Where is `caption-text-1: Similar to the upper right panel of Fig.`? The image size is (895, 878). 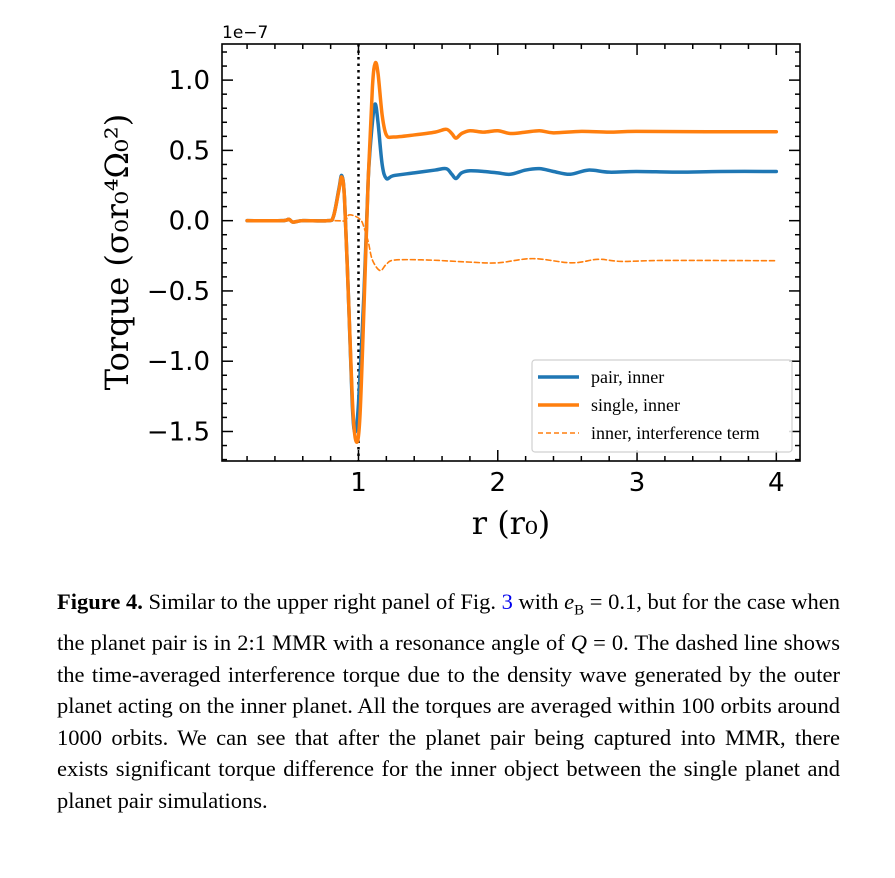
caption-text-1: Similar to the upper right panel of Fig. is located at coordinates (322, 601).